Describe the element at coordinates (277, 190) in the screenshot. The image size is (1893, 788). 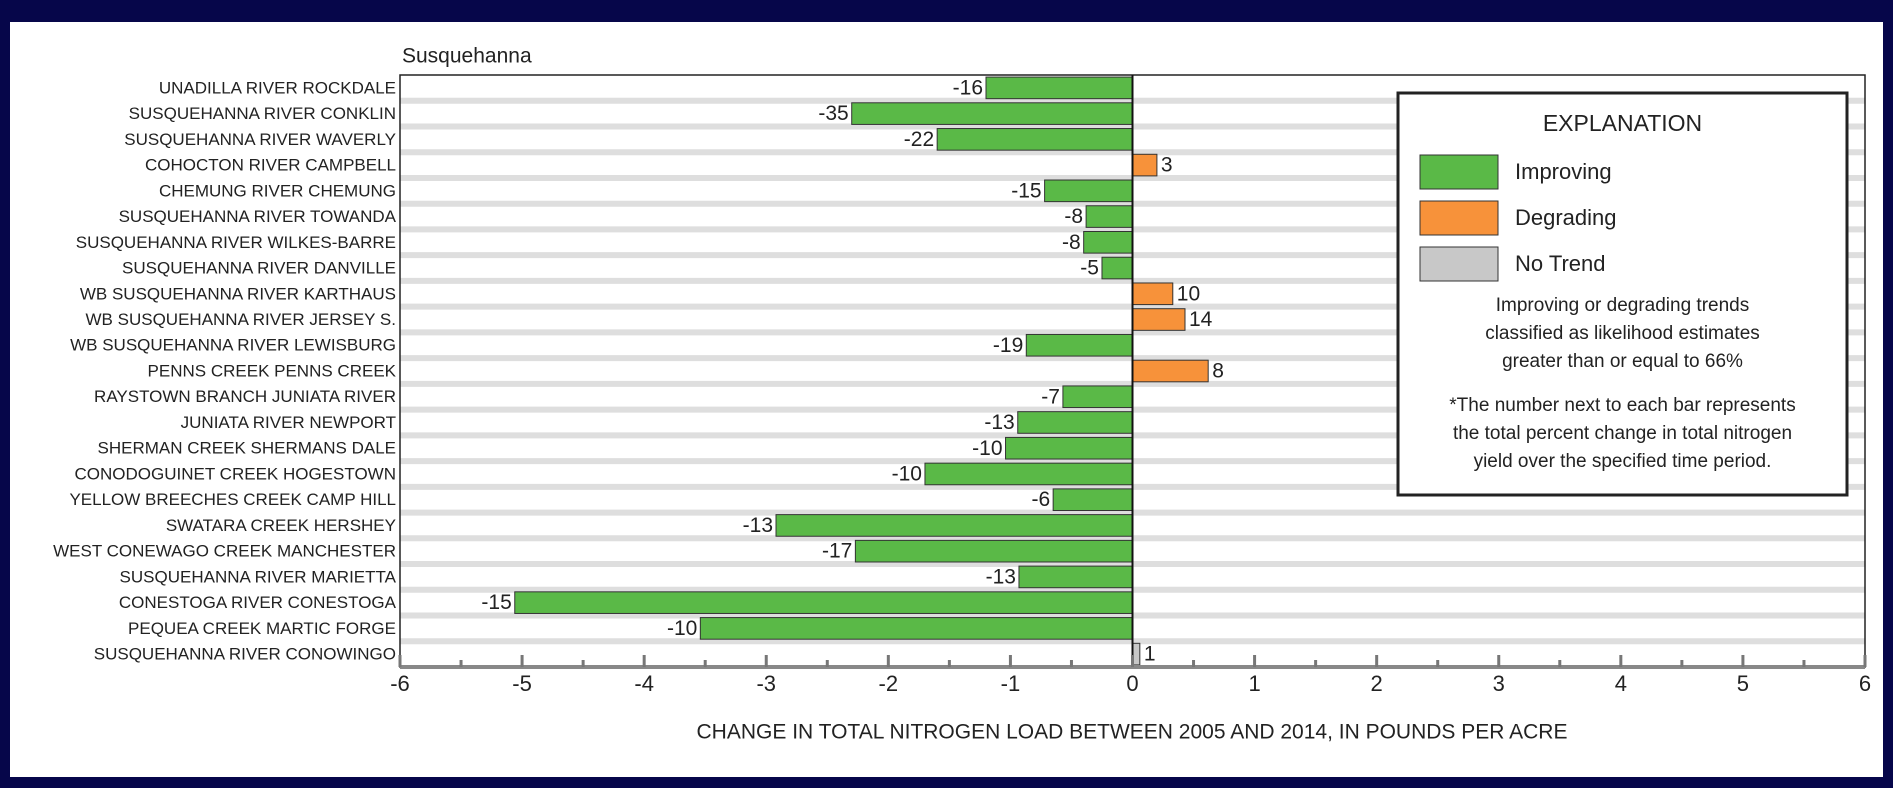
I see `y-tick-label: CHEMUNG RIVER CHEMUNG` at that location.